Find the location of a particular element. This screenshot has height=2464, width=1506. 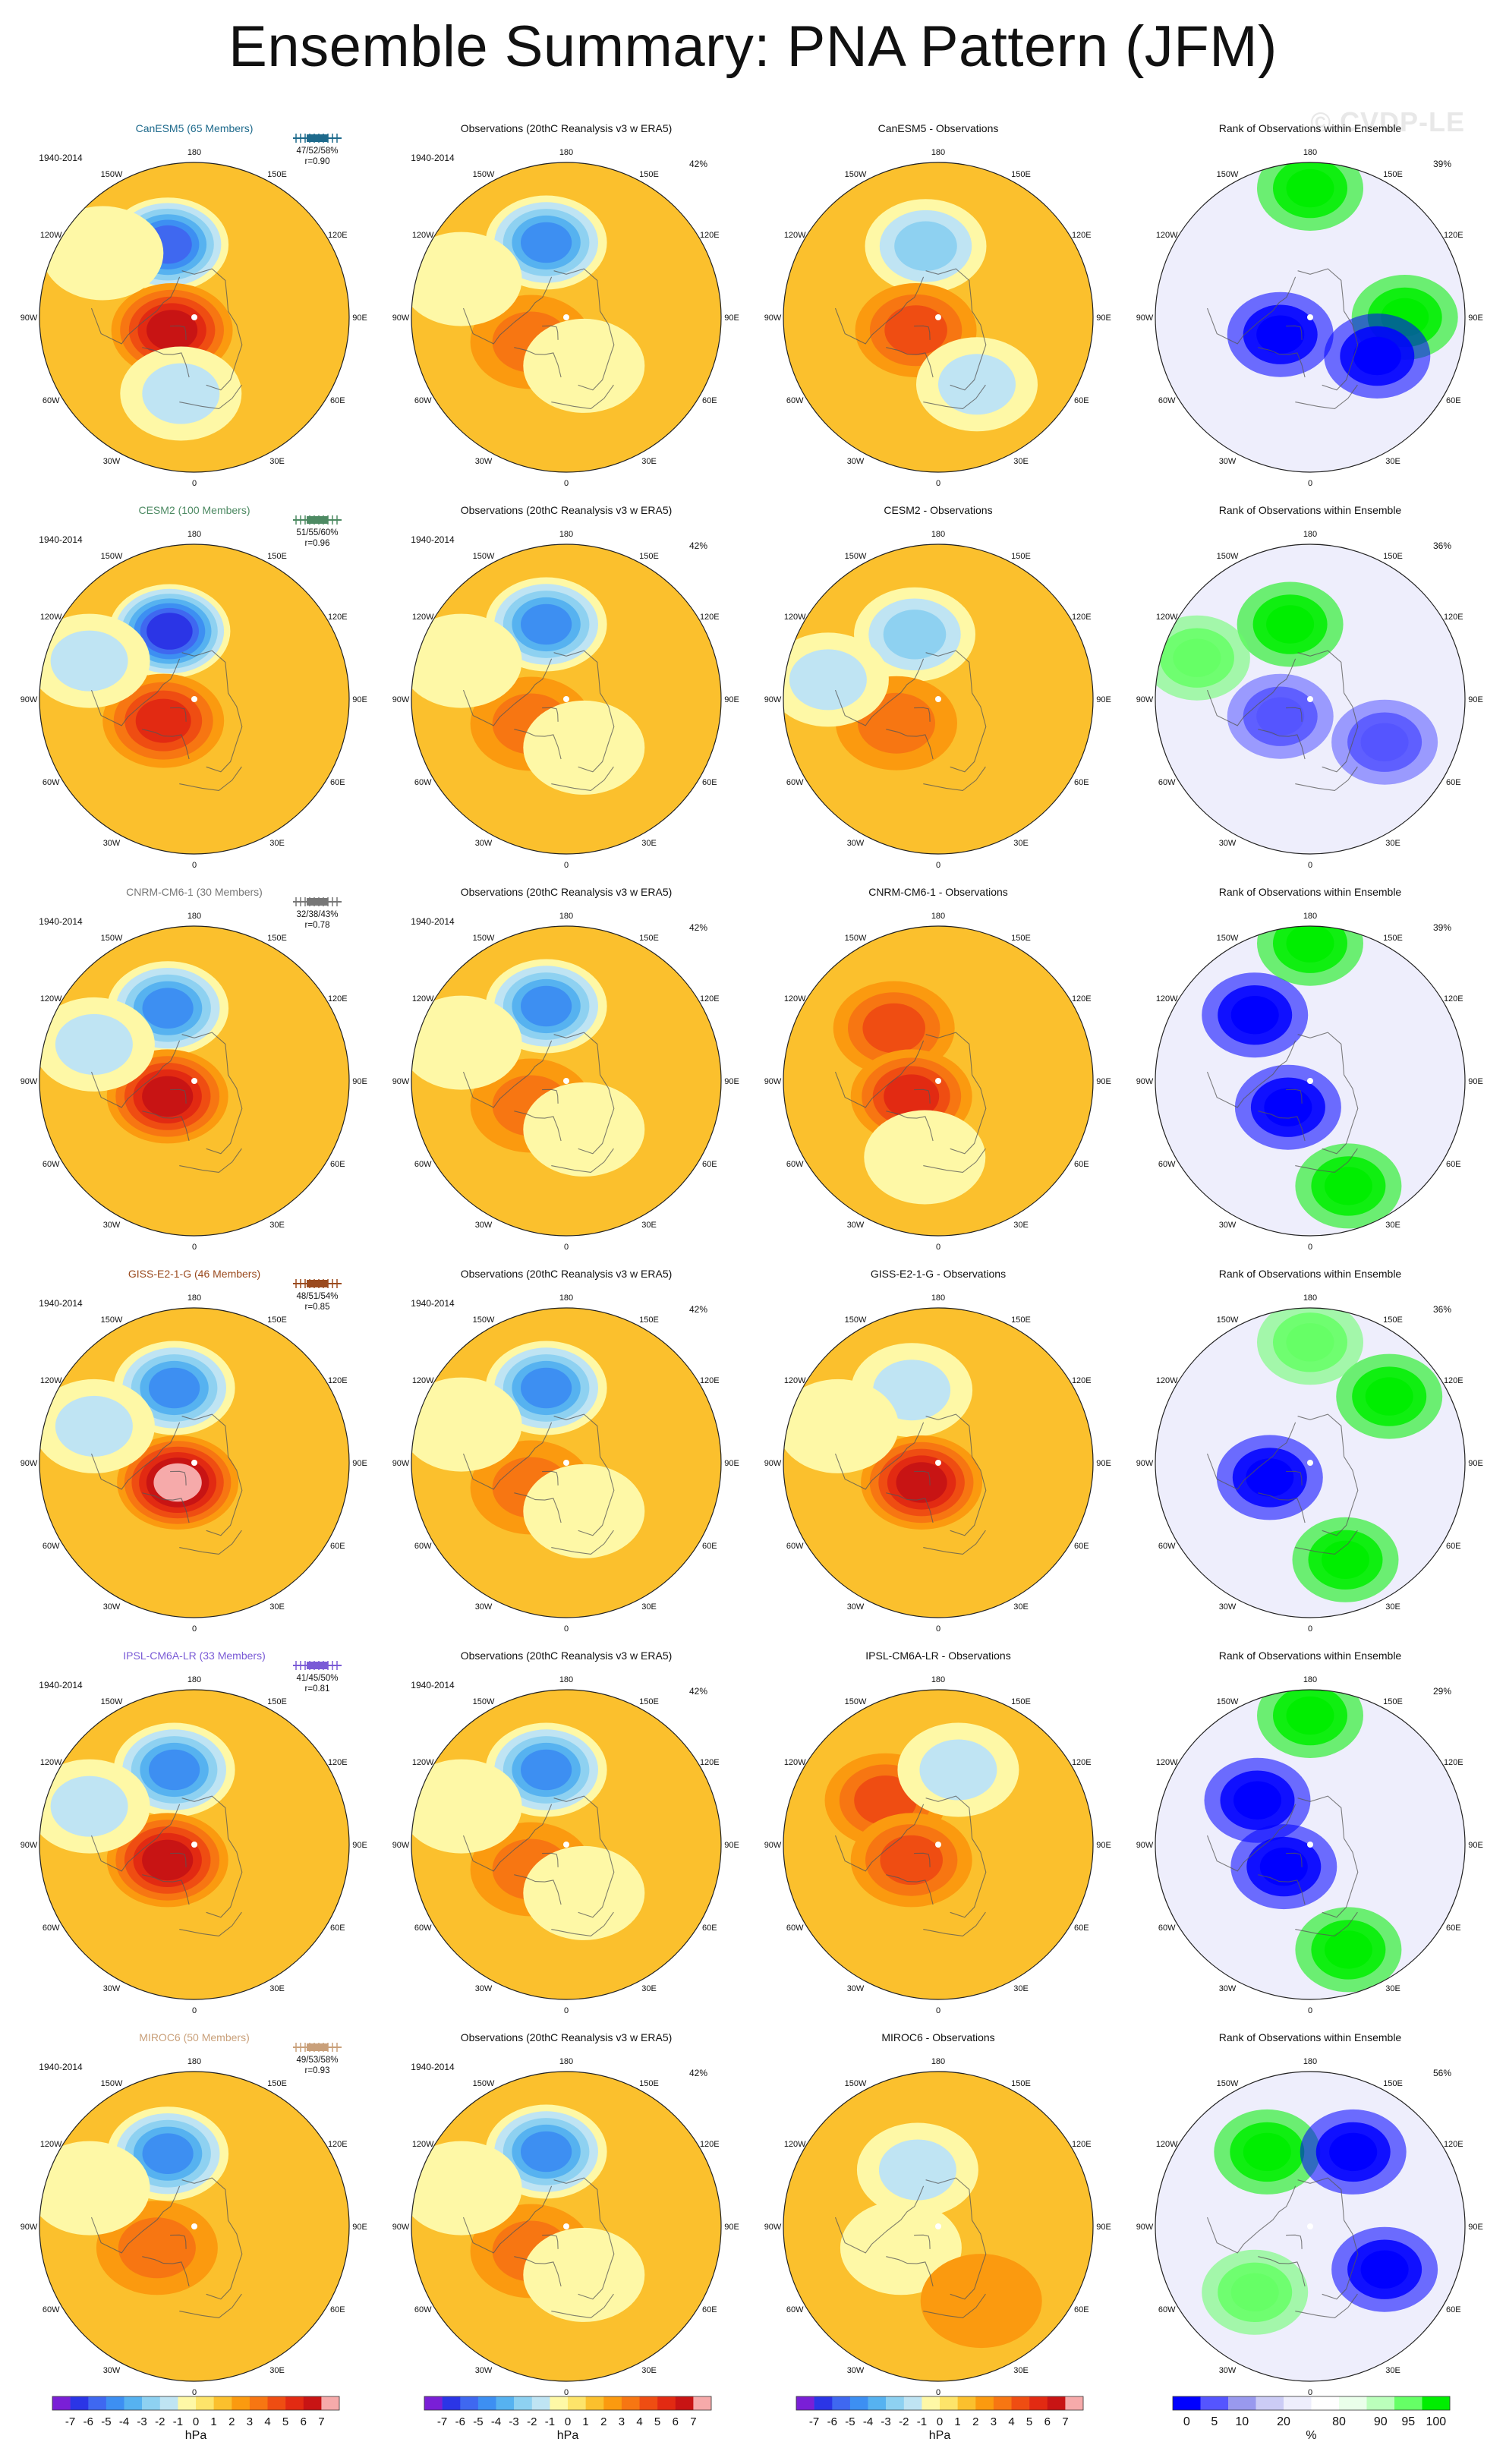

period-label: 1940-2014 is located at coordinates (61, 539).